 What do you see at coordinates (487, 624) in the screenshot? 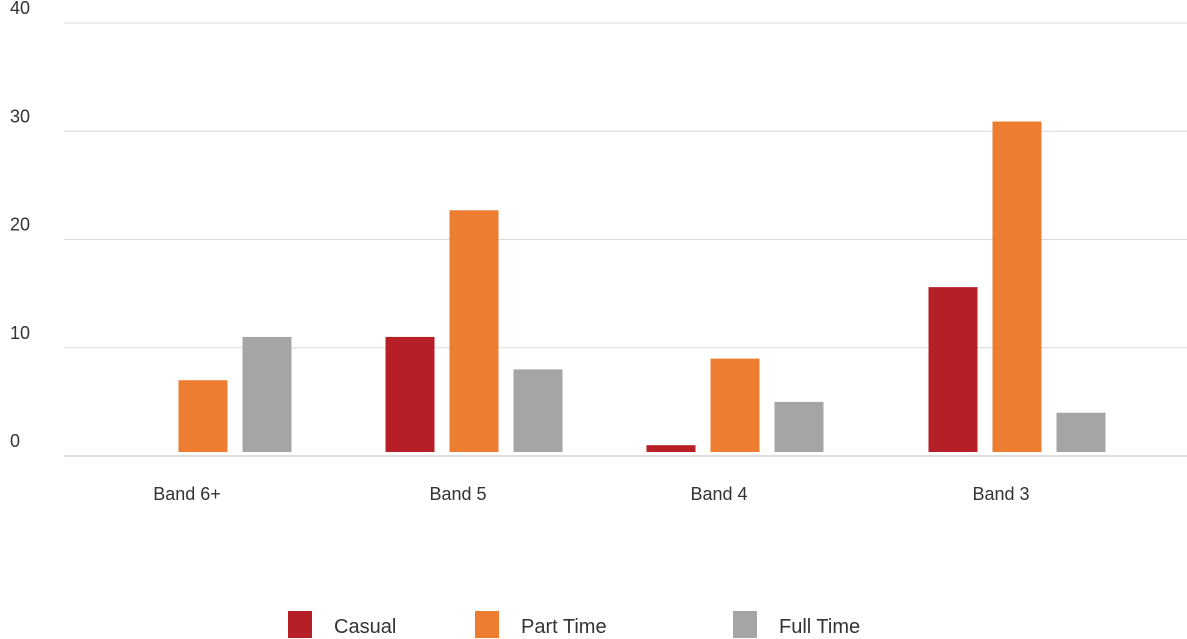
I see `legend-swatch-part-time` at bounding box center [487, 624].